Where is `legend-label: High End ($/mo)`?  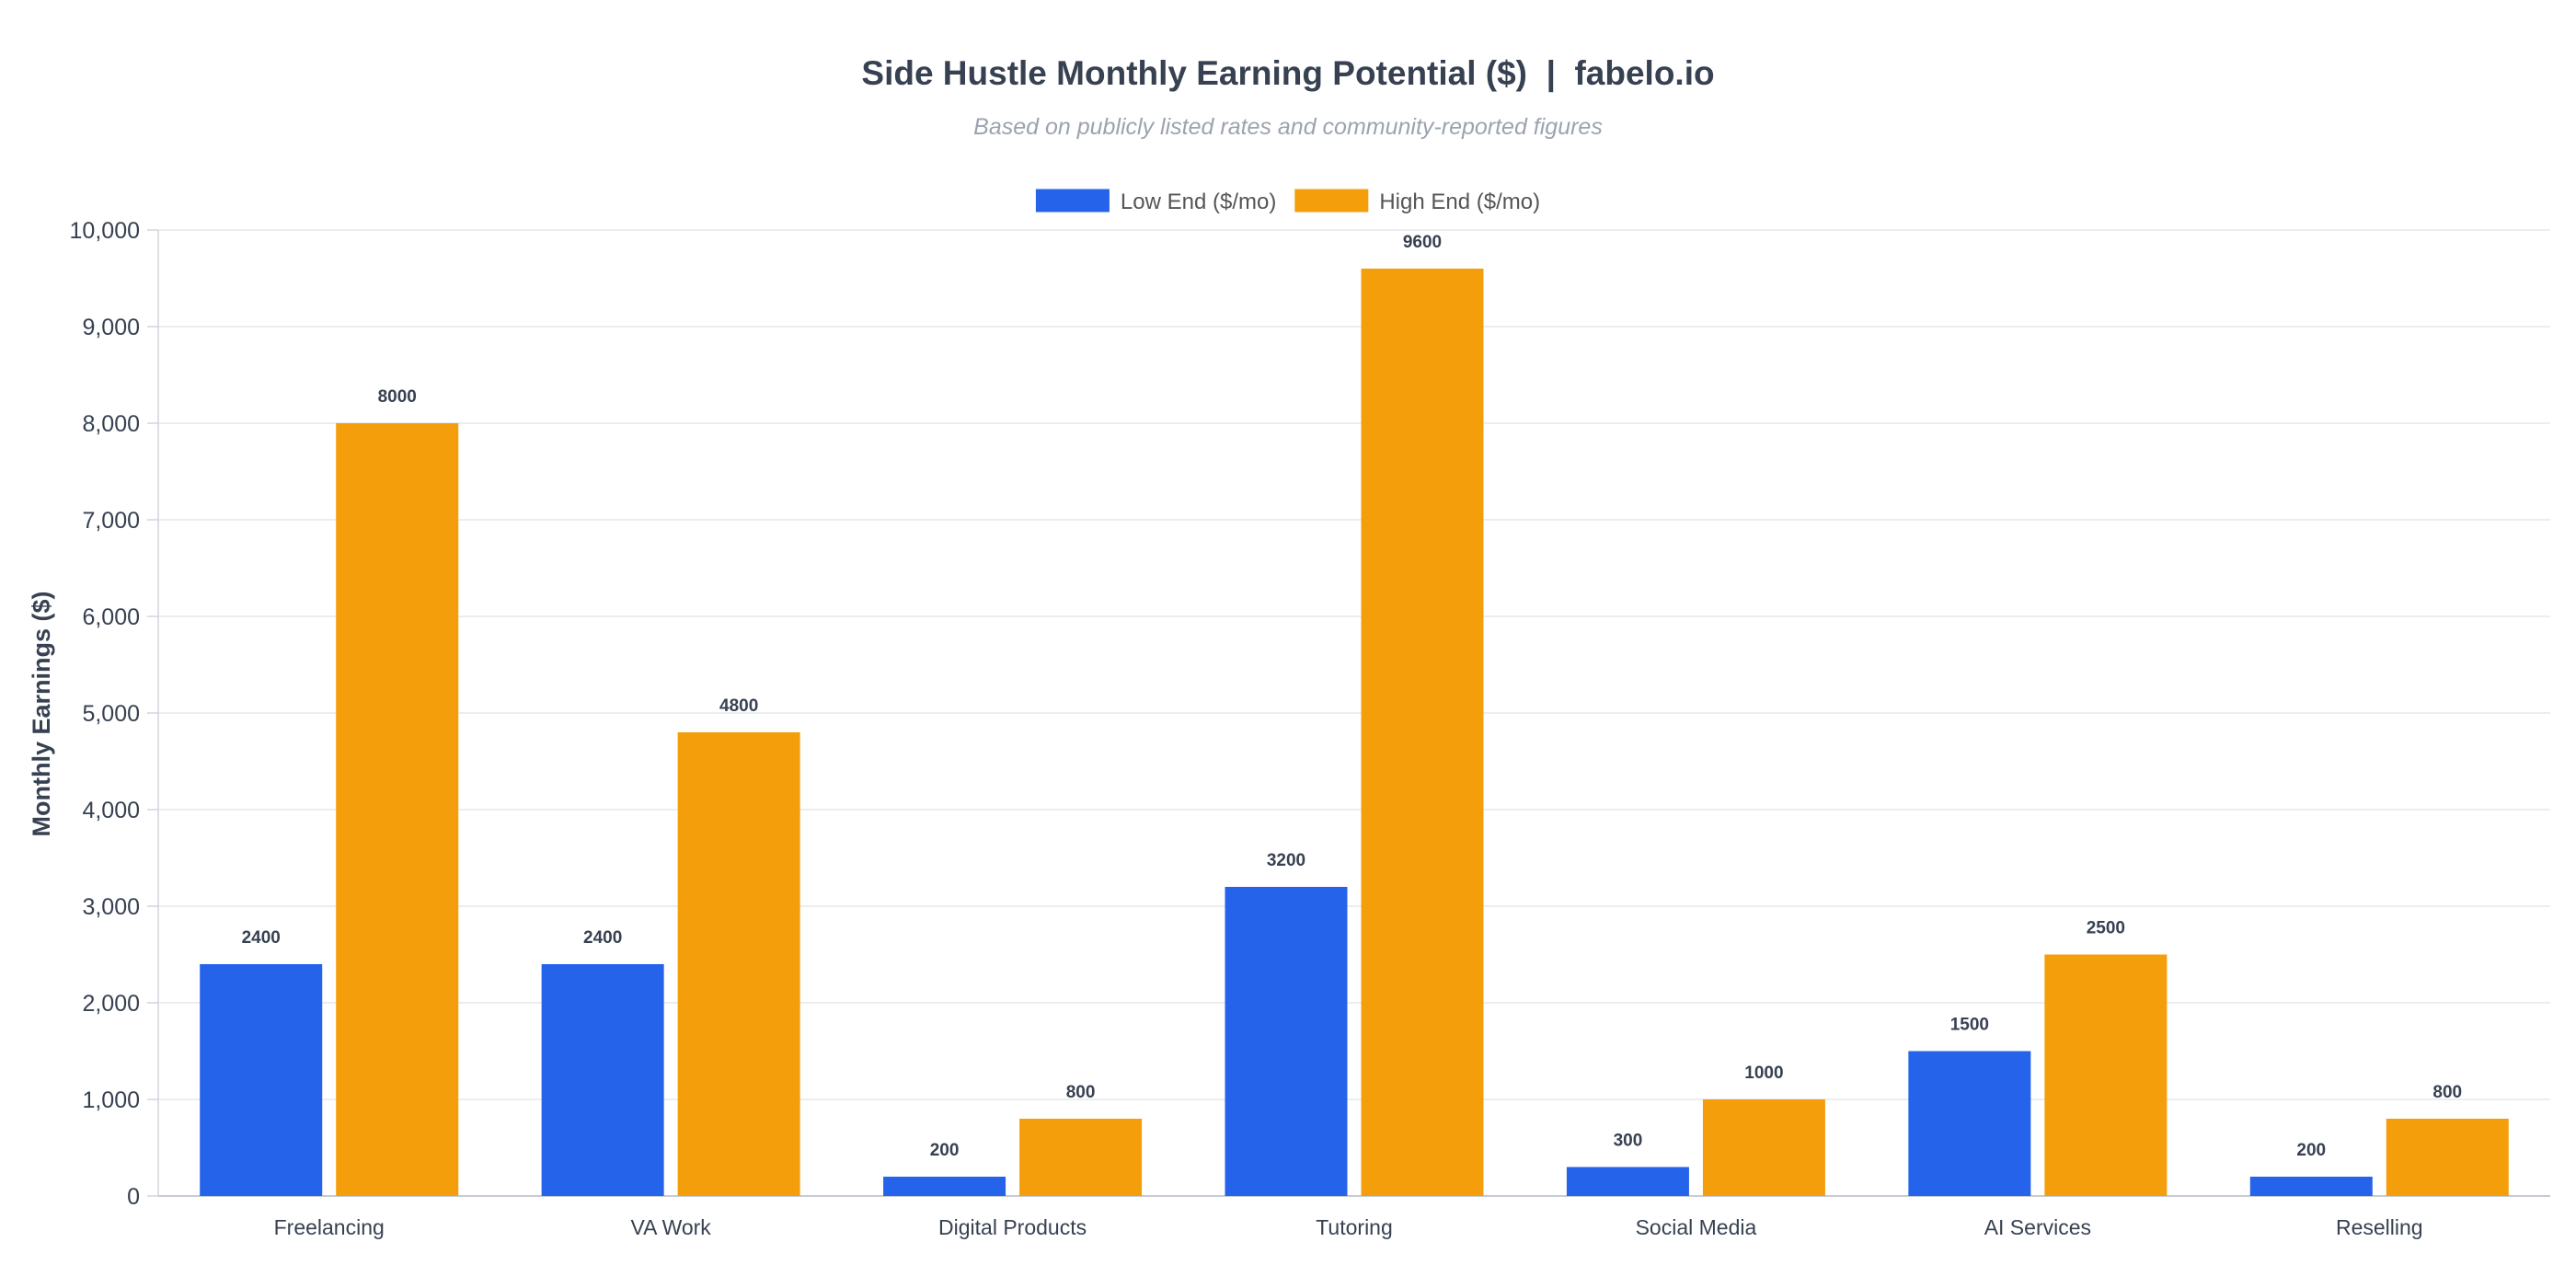
legend-label: High End ($/mo) is located at coordinates (1459, 202).